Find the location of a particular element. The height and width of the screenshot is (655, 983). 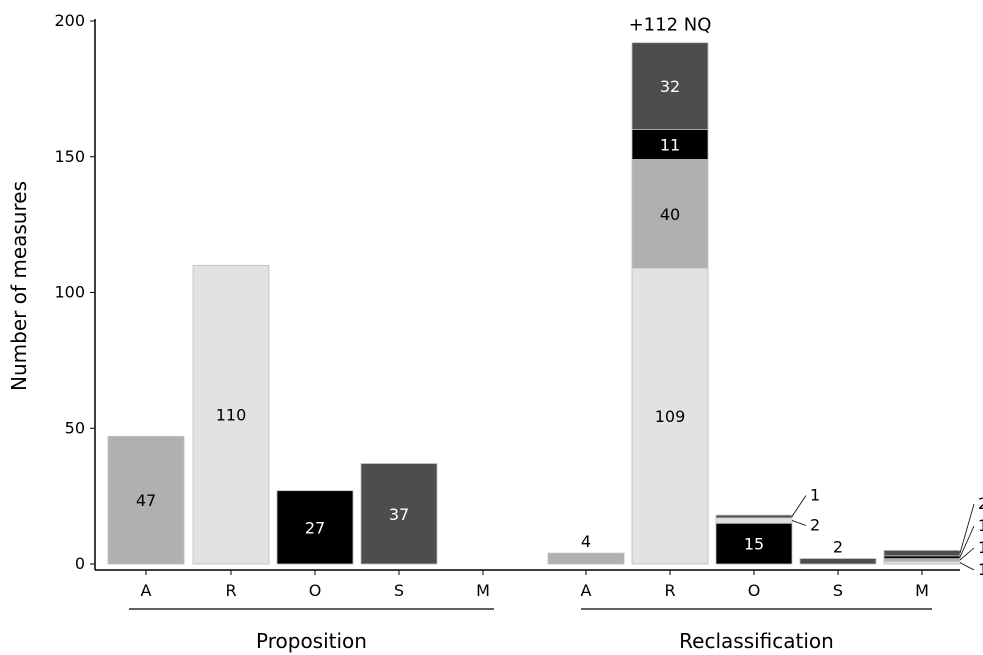

y-tick-label: 50 is located at coordinates (75, 427).